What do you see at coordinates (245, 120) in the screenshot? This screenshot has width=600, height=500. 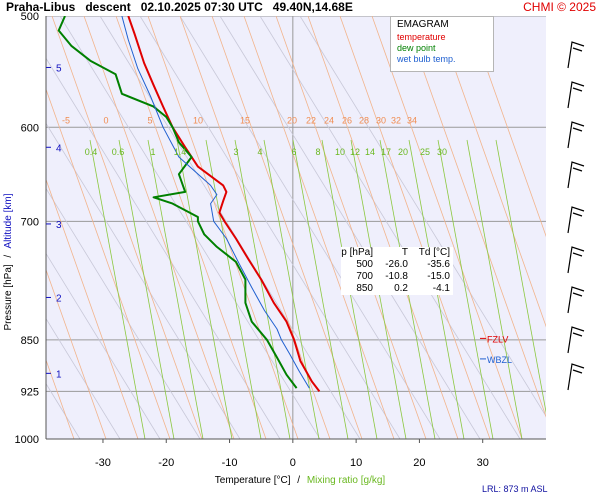 I see `isotherm-label: 15` at bounding box center [245, 120].